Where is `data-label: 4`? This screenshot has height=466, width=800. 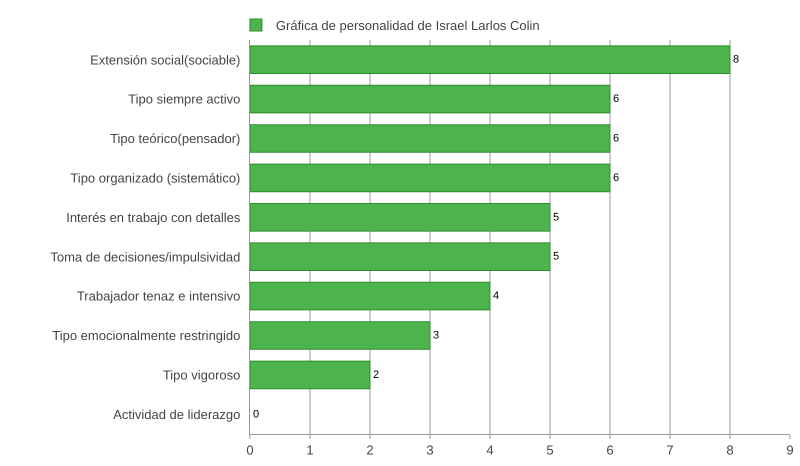 data-label: 4 is located at coordinates (496, 296).